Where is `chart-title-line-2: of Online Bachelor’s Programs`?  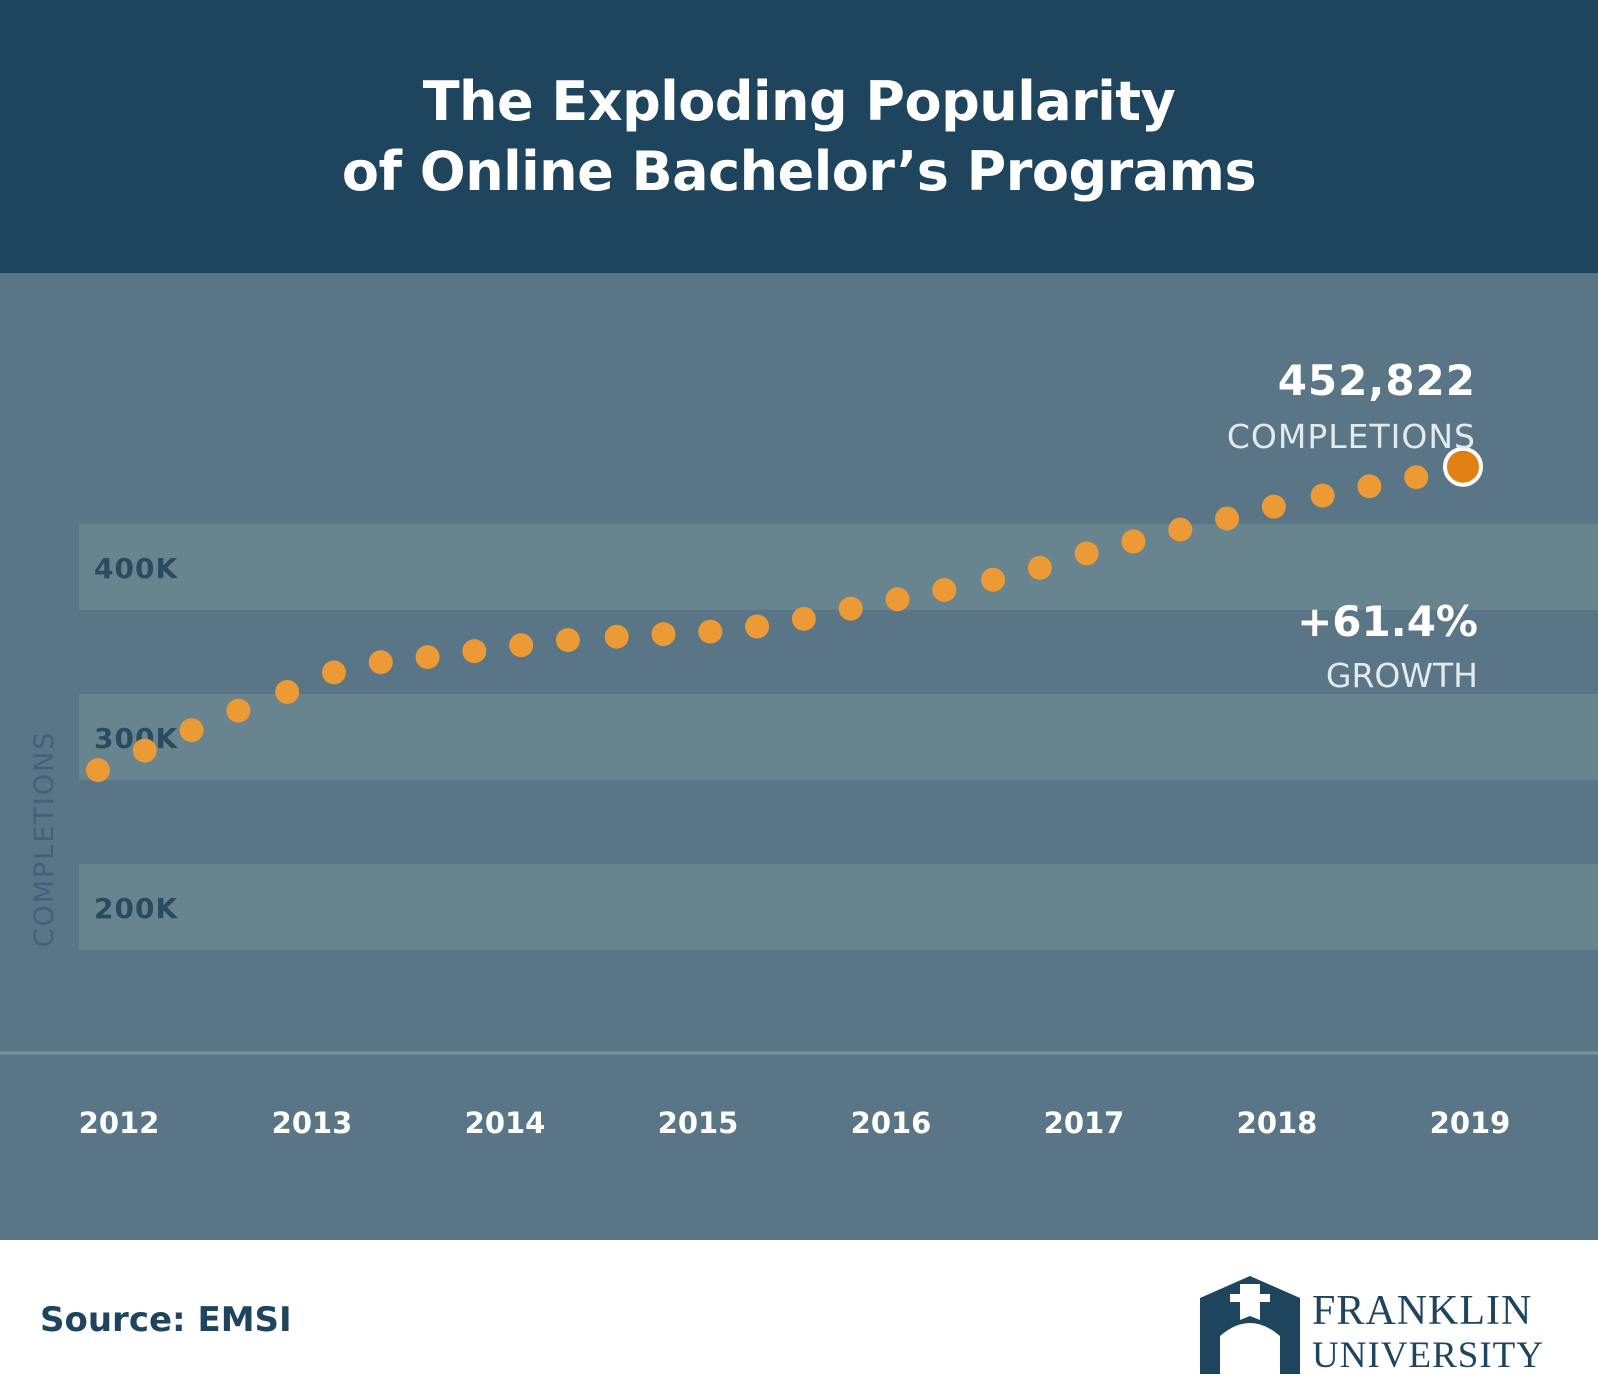
chart-title-line-2: of Online Bachelor’s Programs is located at coordinates (799, 171).